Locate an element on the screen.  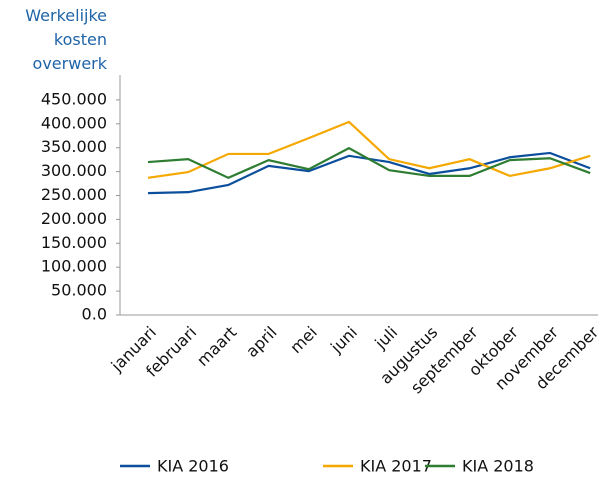
y-tick-label: 200.000 is located at coordinates (74, 218).